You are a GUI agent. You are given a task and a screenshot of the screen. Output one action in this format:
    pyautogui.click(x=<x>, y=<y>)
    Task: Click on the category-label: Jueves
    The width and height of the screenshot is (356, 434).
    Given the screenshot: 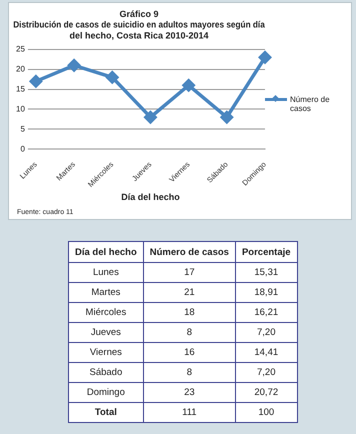 What is the action you would take?
    pyautogui.click(x=106, y=332)
    